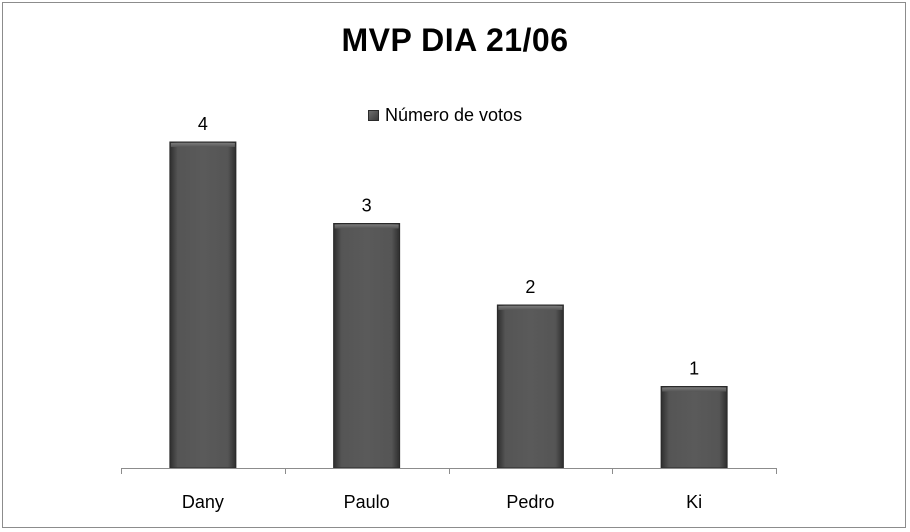 Image resolution: width=910 pixels, height=532 pixels. What do you see at coordinates (373, 115) in the screenshot?
I see `legend-swatch` at bounding box center [373, 115].